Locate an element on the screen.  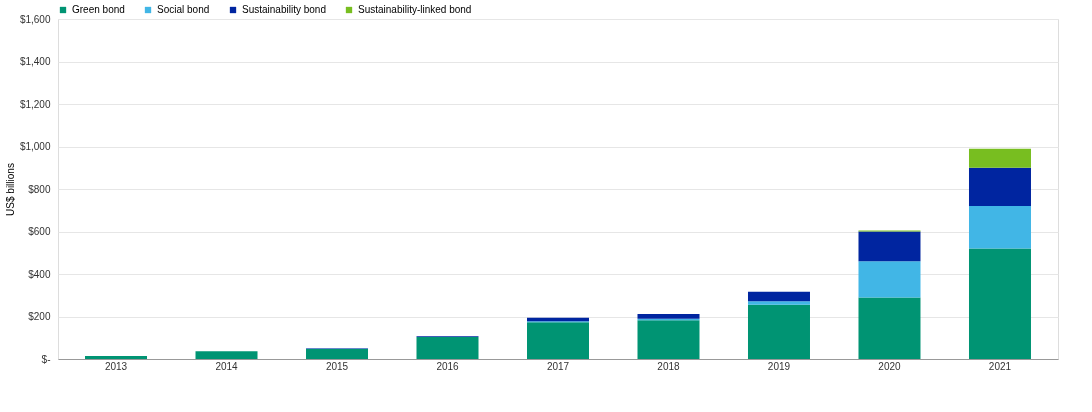
y-tick-label: $800 is located at coordinates (39, 189).